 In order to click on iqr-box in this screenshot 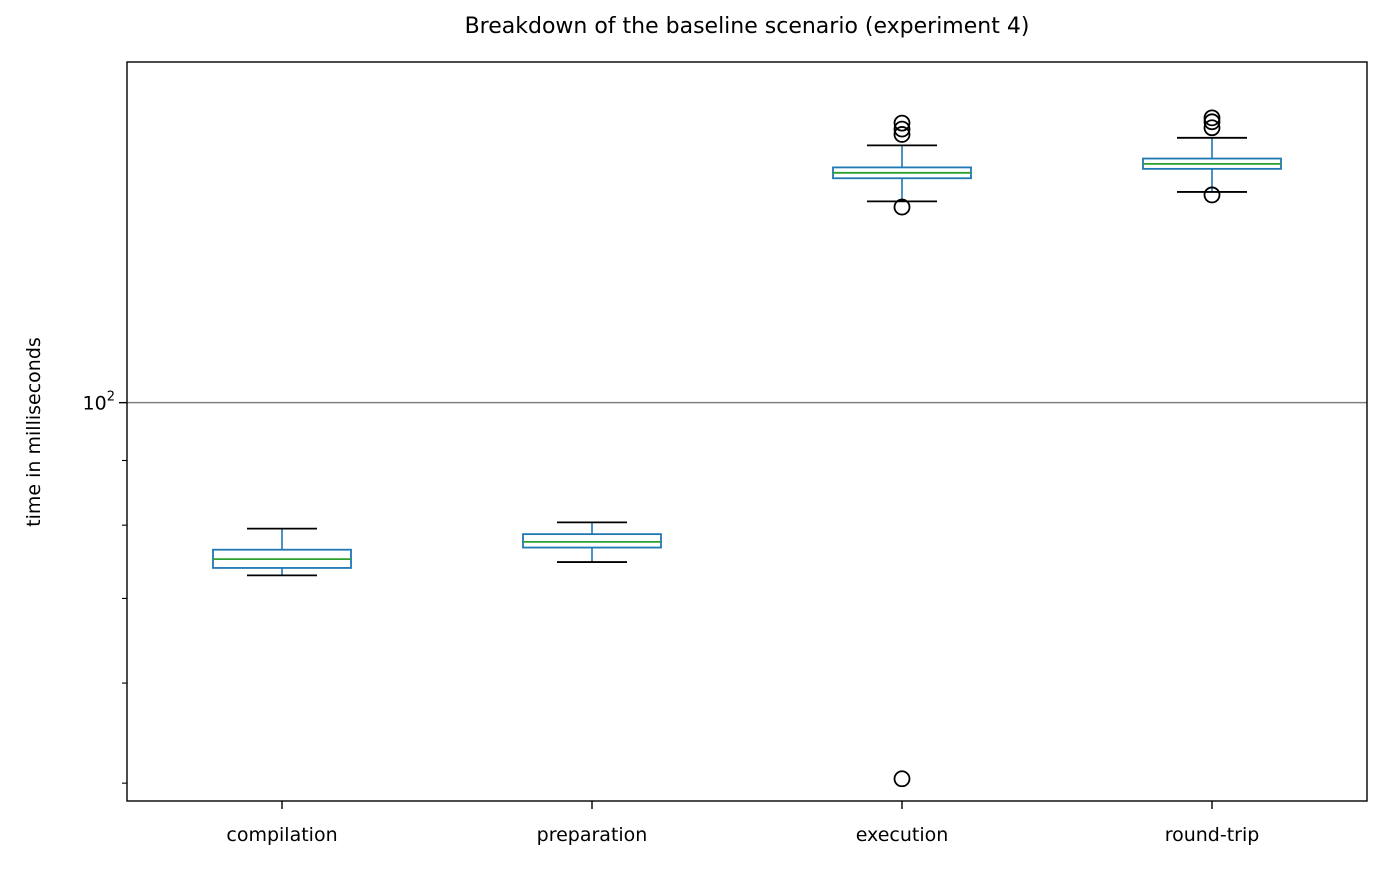, I will do `click(592, 541)`.